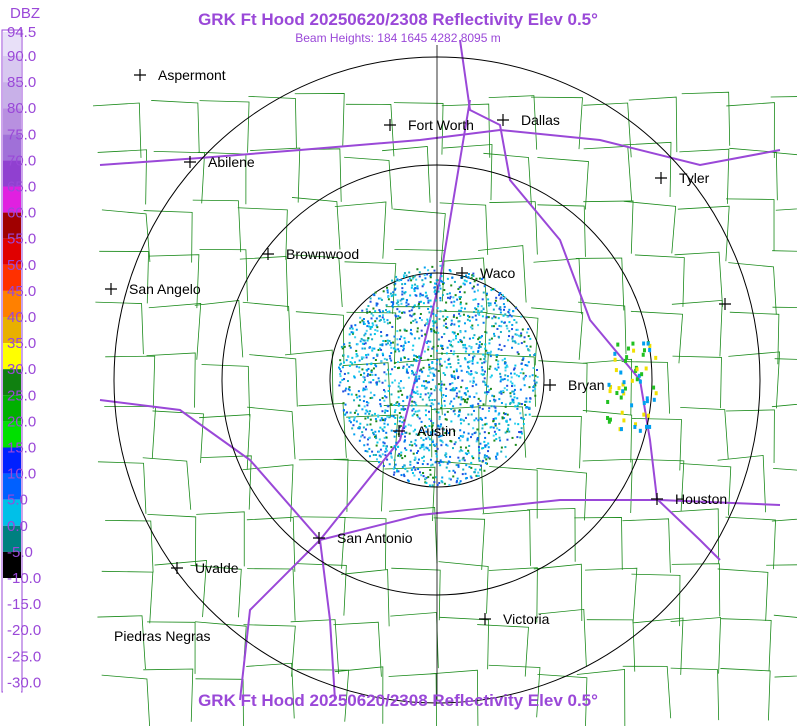 The image size is (797, 726). I want to click on scale-label: -5.0, so click(20, 552).